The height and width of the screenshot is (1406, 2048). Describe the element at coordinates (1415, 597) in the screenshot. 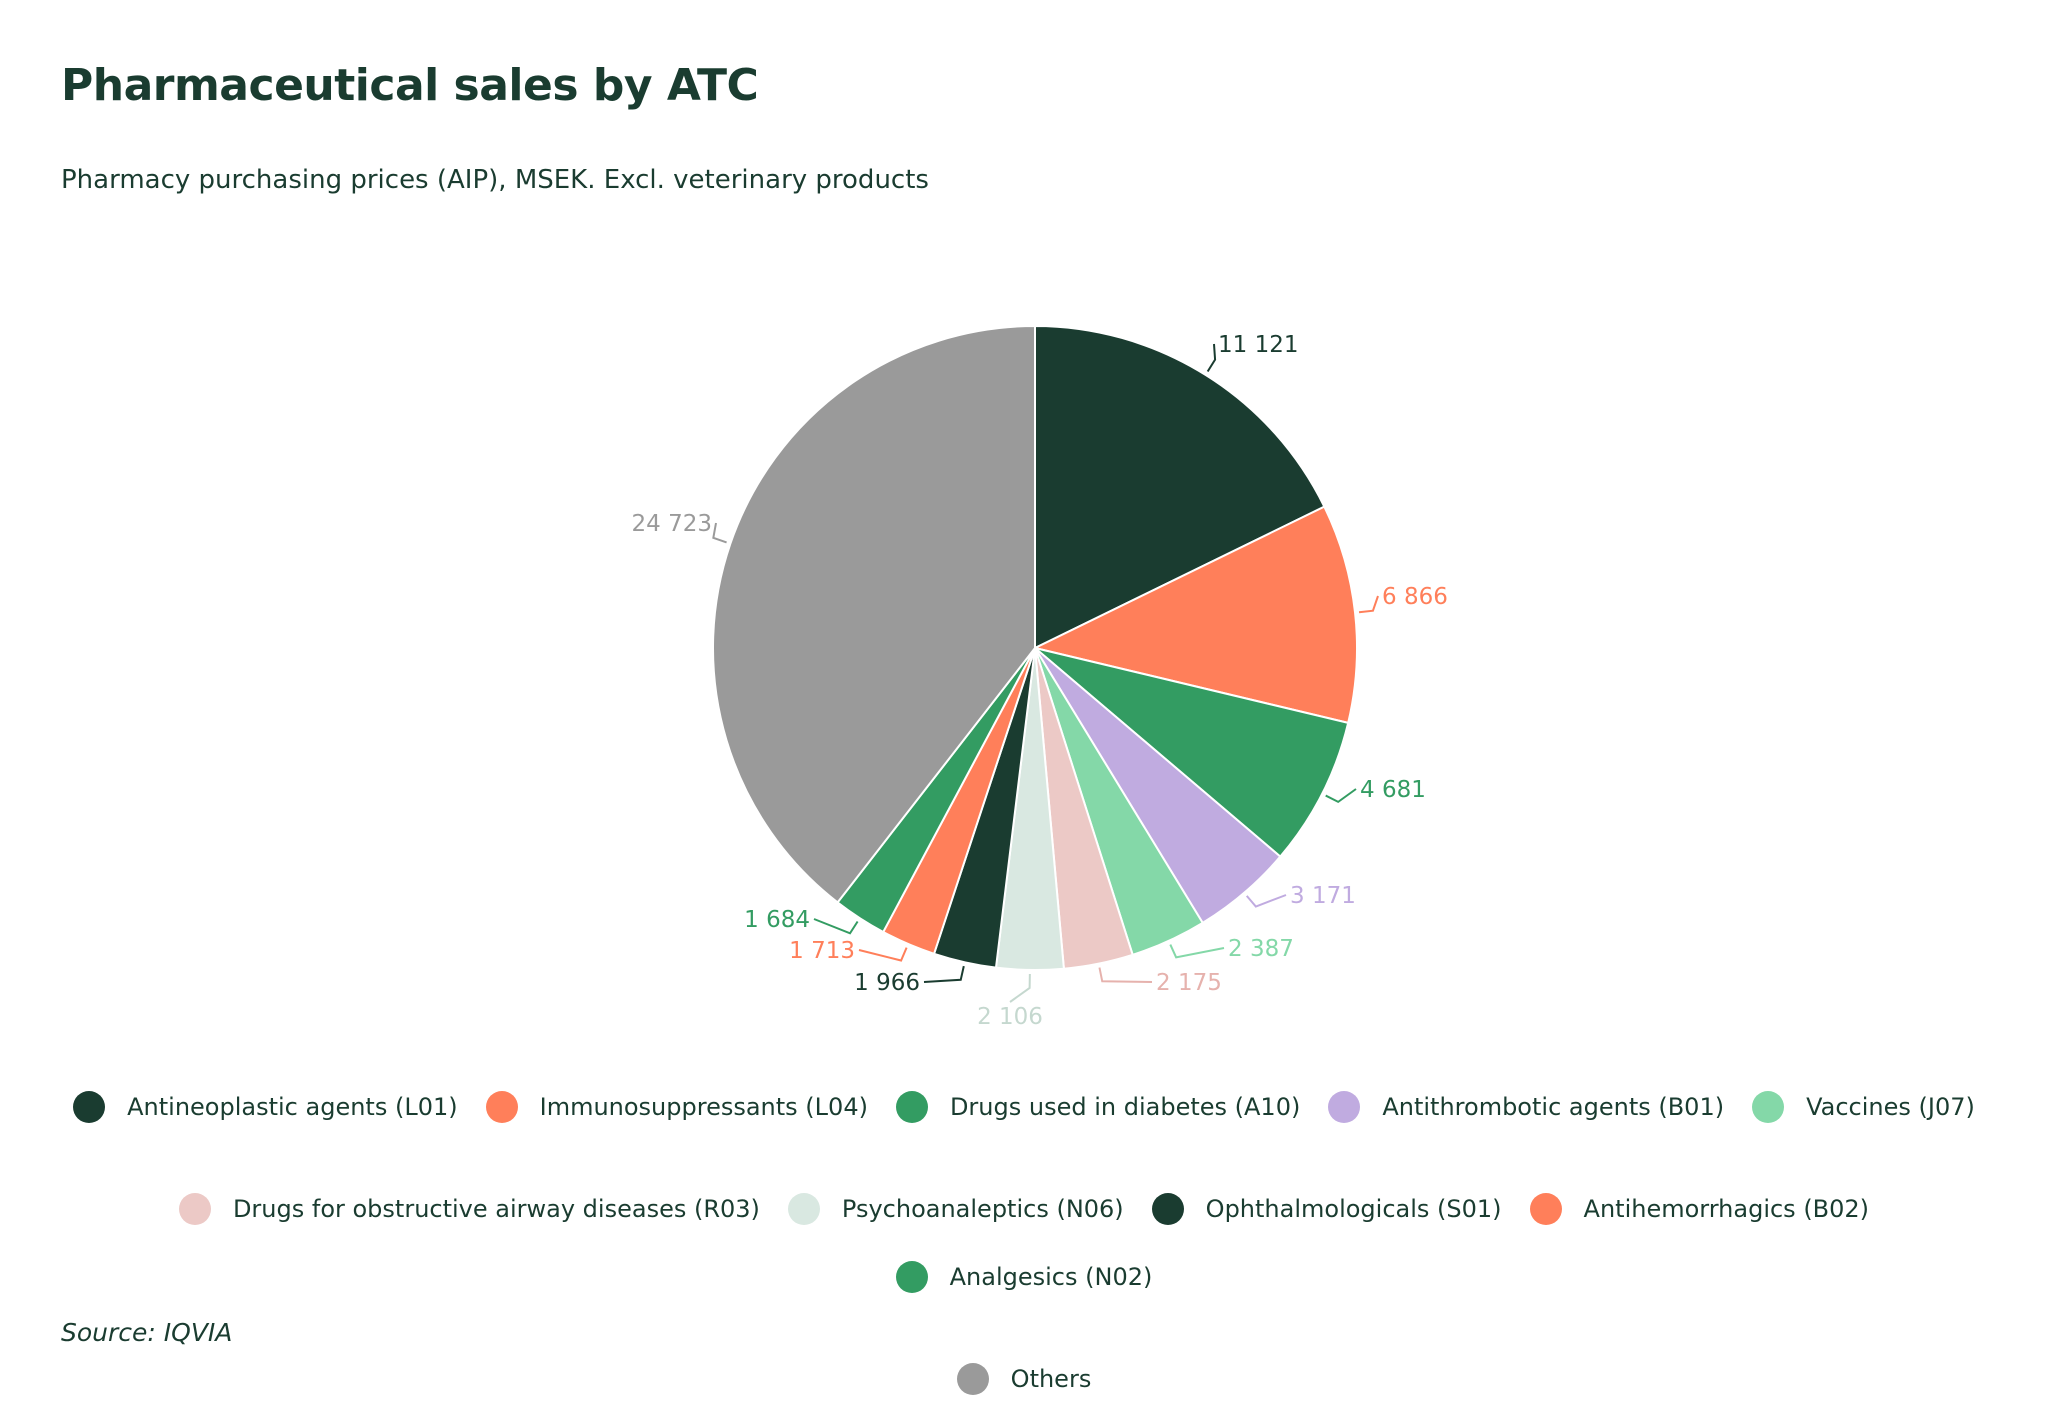

I see `data-label-immunosuppressants-l04: 6 866` at that location.